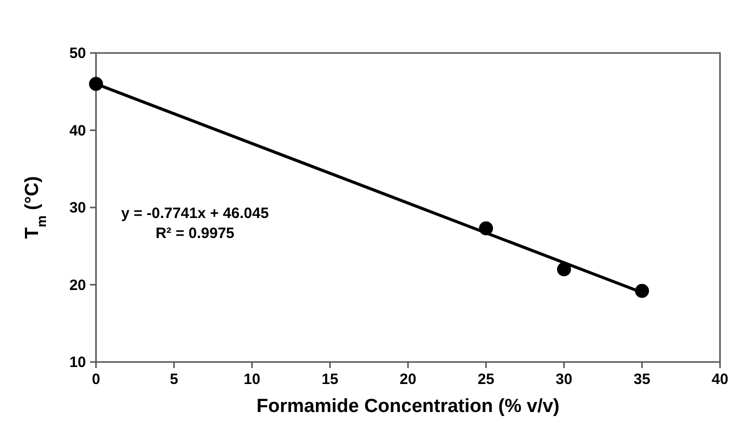 The image size is (730, 431). Describe the element at coordinates (77, 131) in the screenshot. I see `y-tick-label: 40` at that location.